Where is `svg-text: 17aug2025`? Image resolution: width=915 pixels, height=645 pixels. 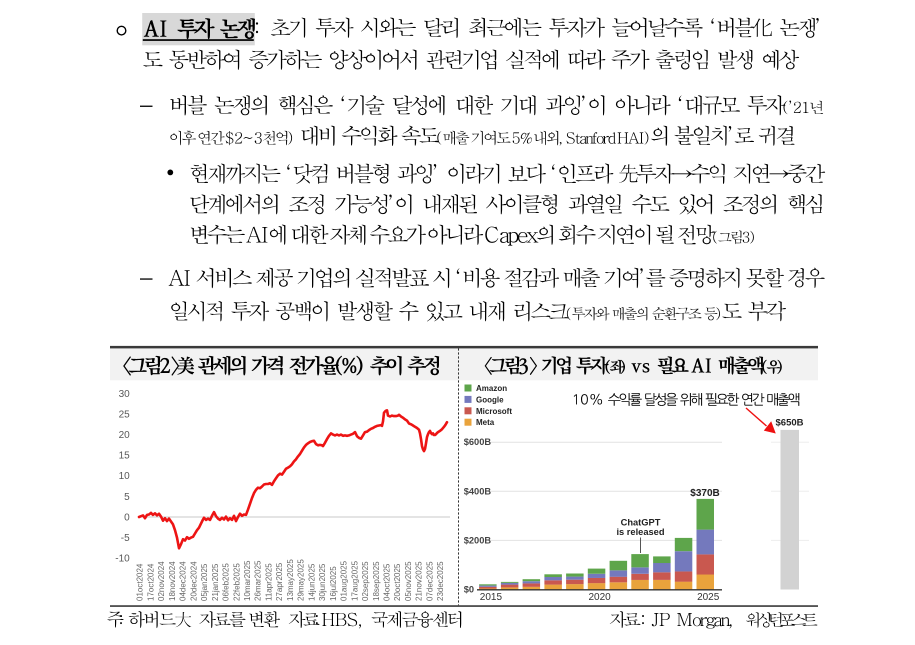 svg-text: 17aug2025 is located at coordinates (354, 580).